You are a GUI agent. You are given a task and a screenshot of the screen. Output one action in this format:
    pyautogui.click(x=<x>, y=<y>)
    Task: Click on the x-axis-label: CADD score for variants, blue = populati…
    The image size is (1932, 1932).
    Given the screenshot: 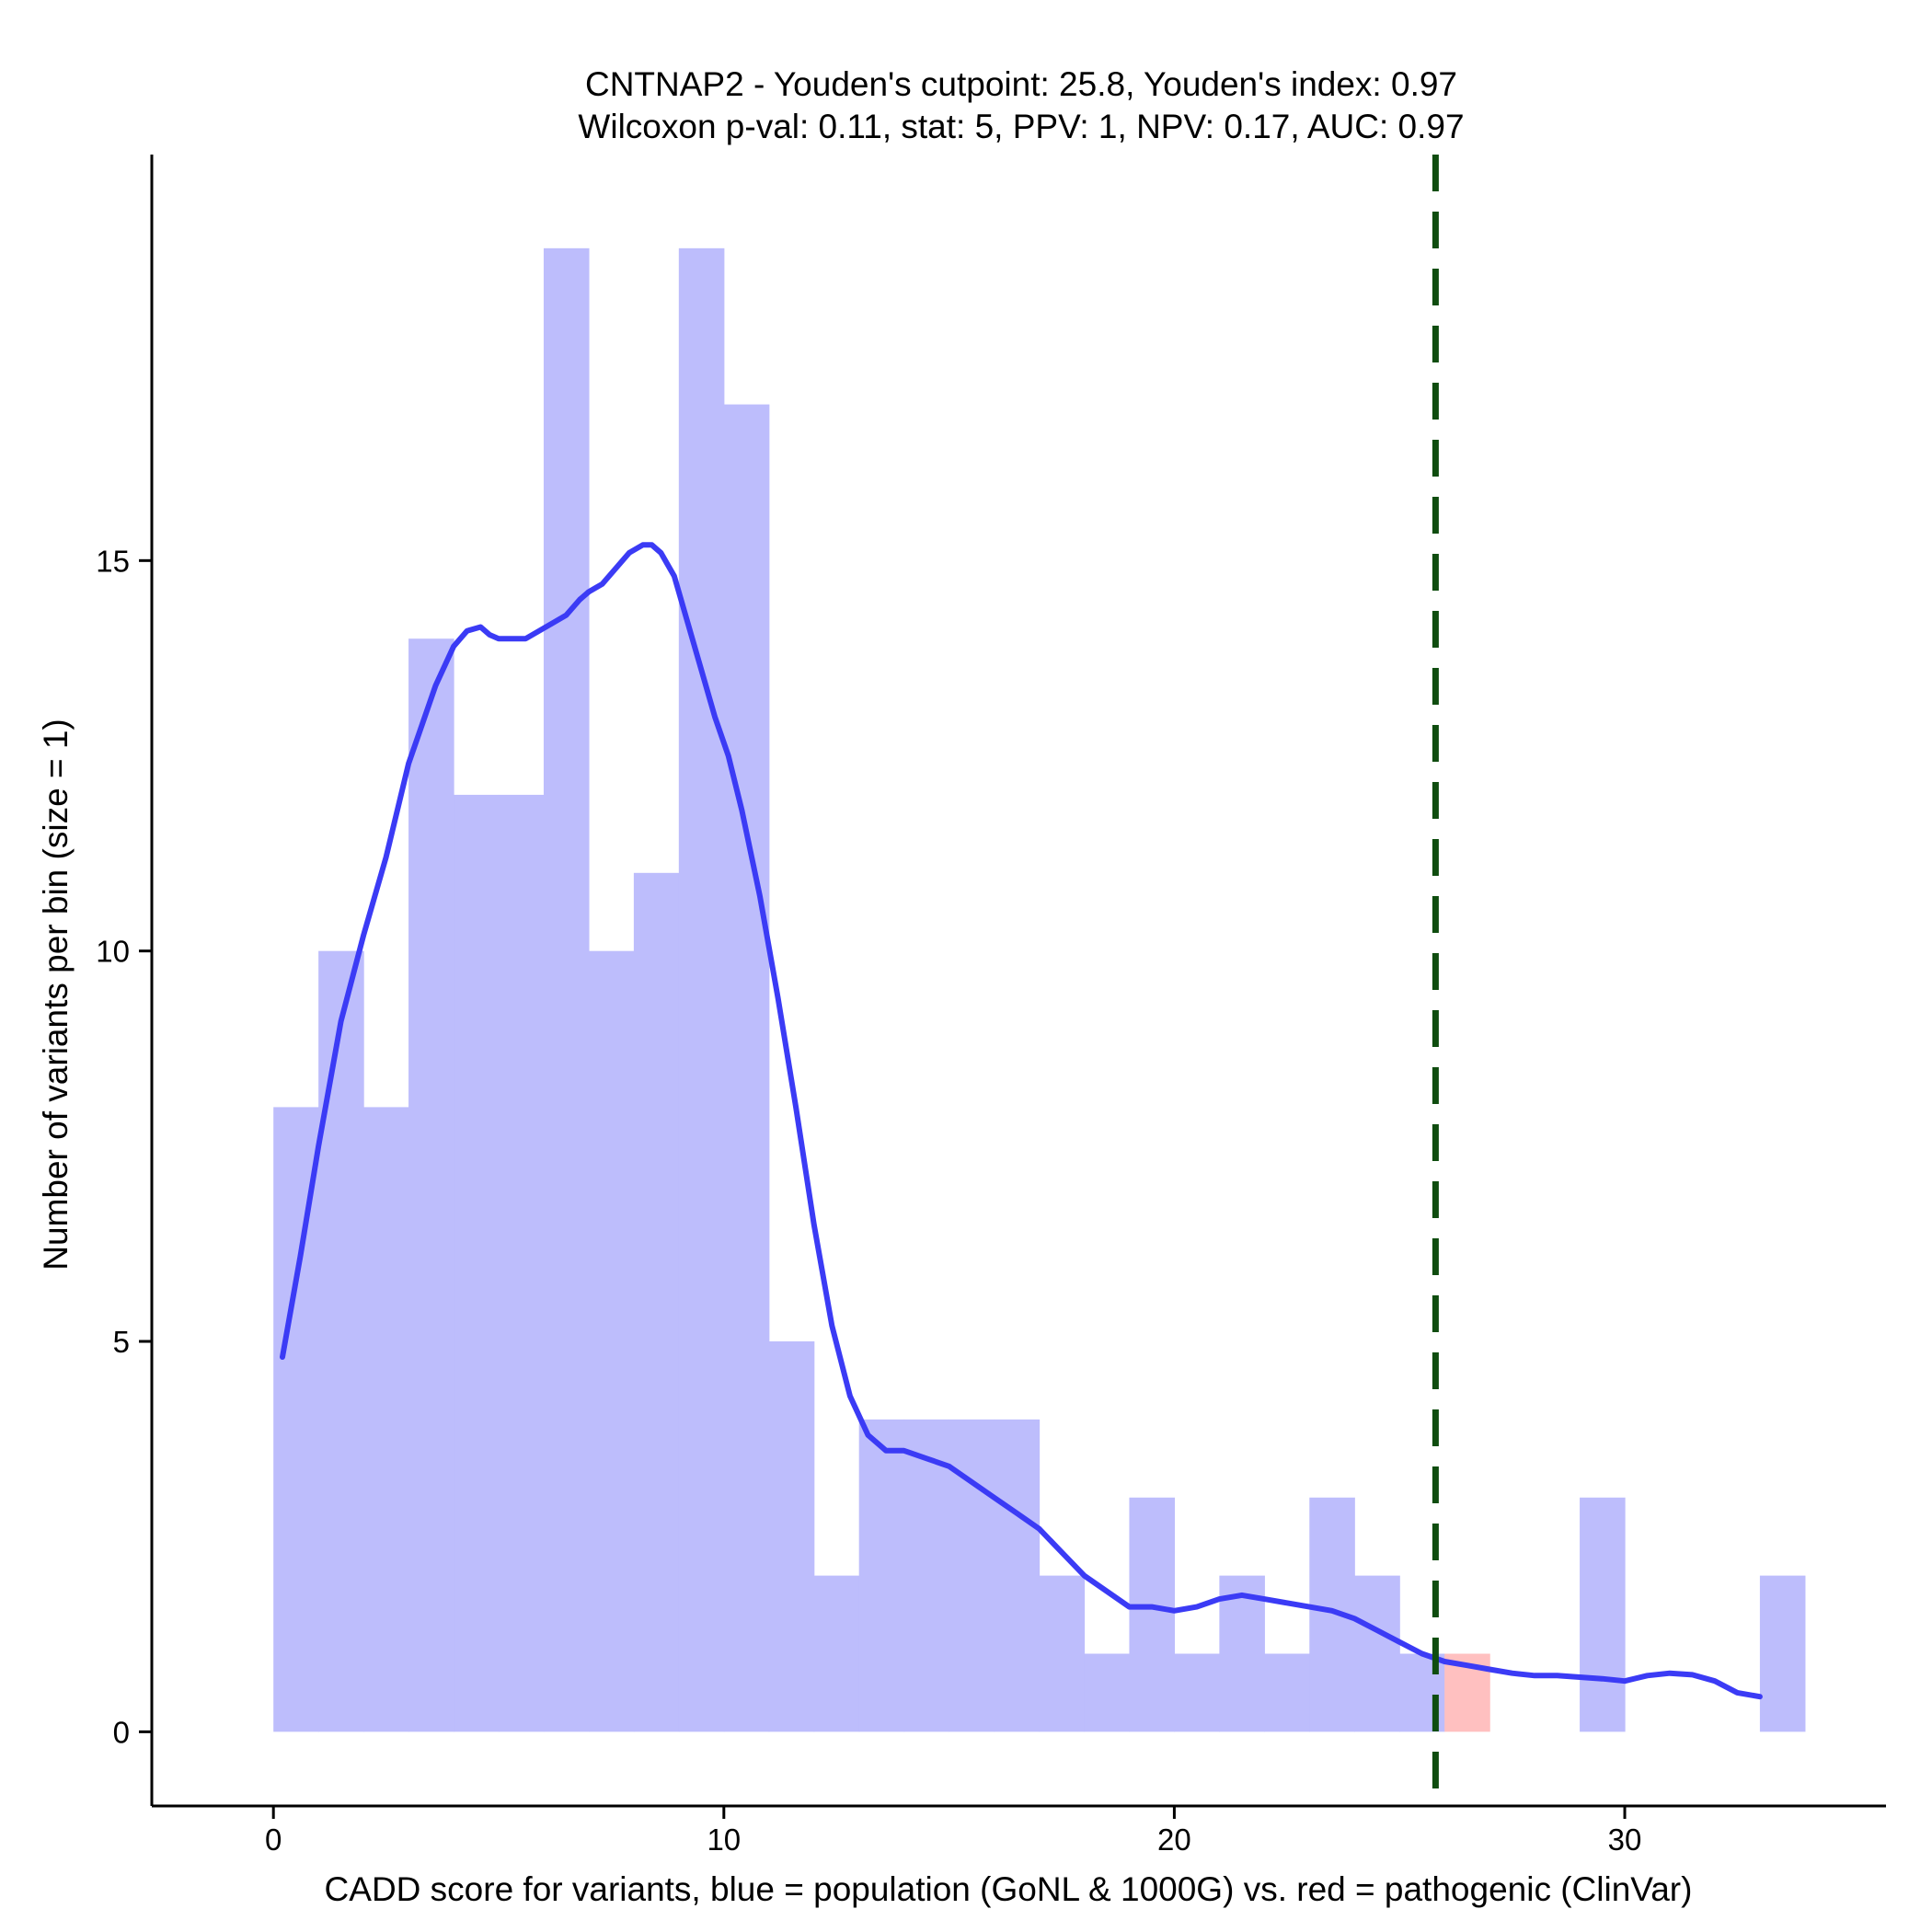 What is the action you would take?
    pyautogui.click(x=1009, y=1889)
    